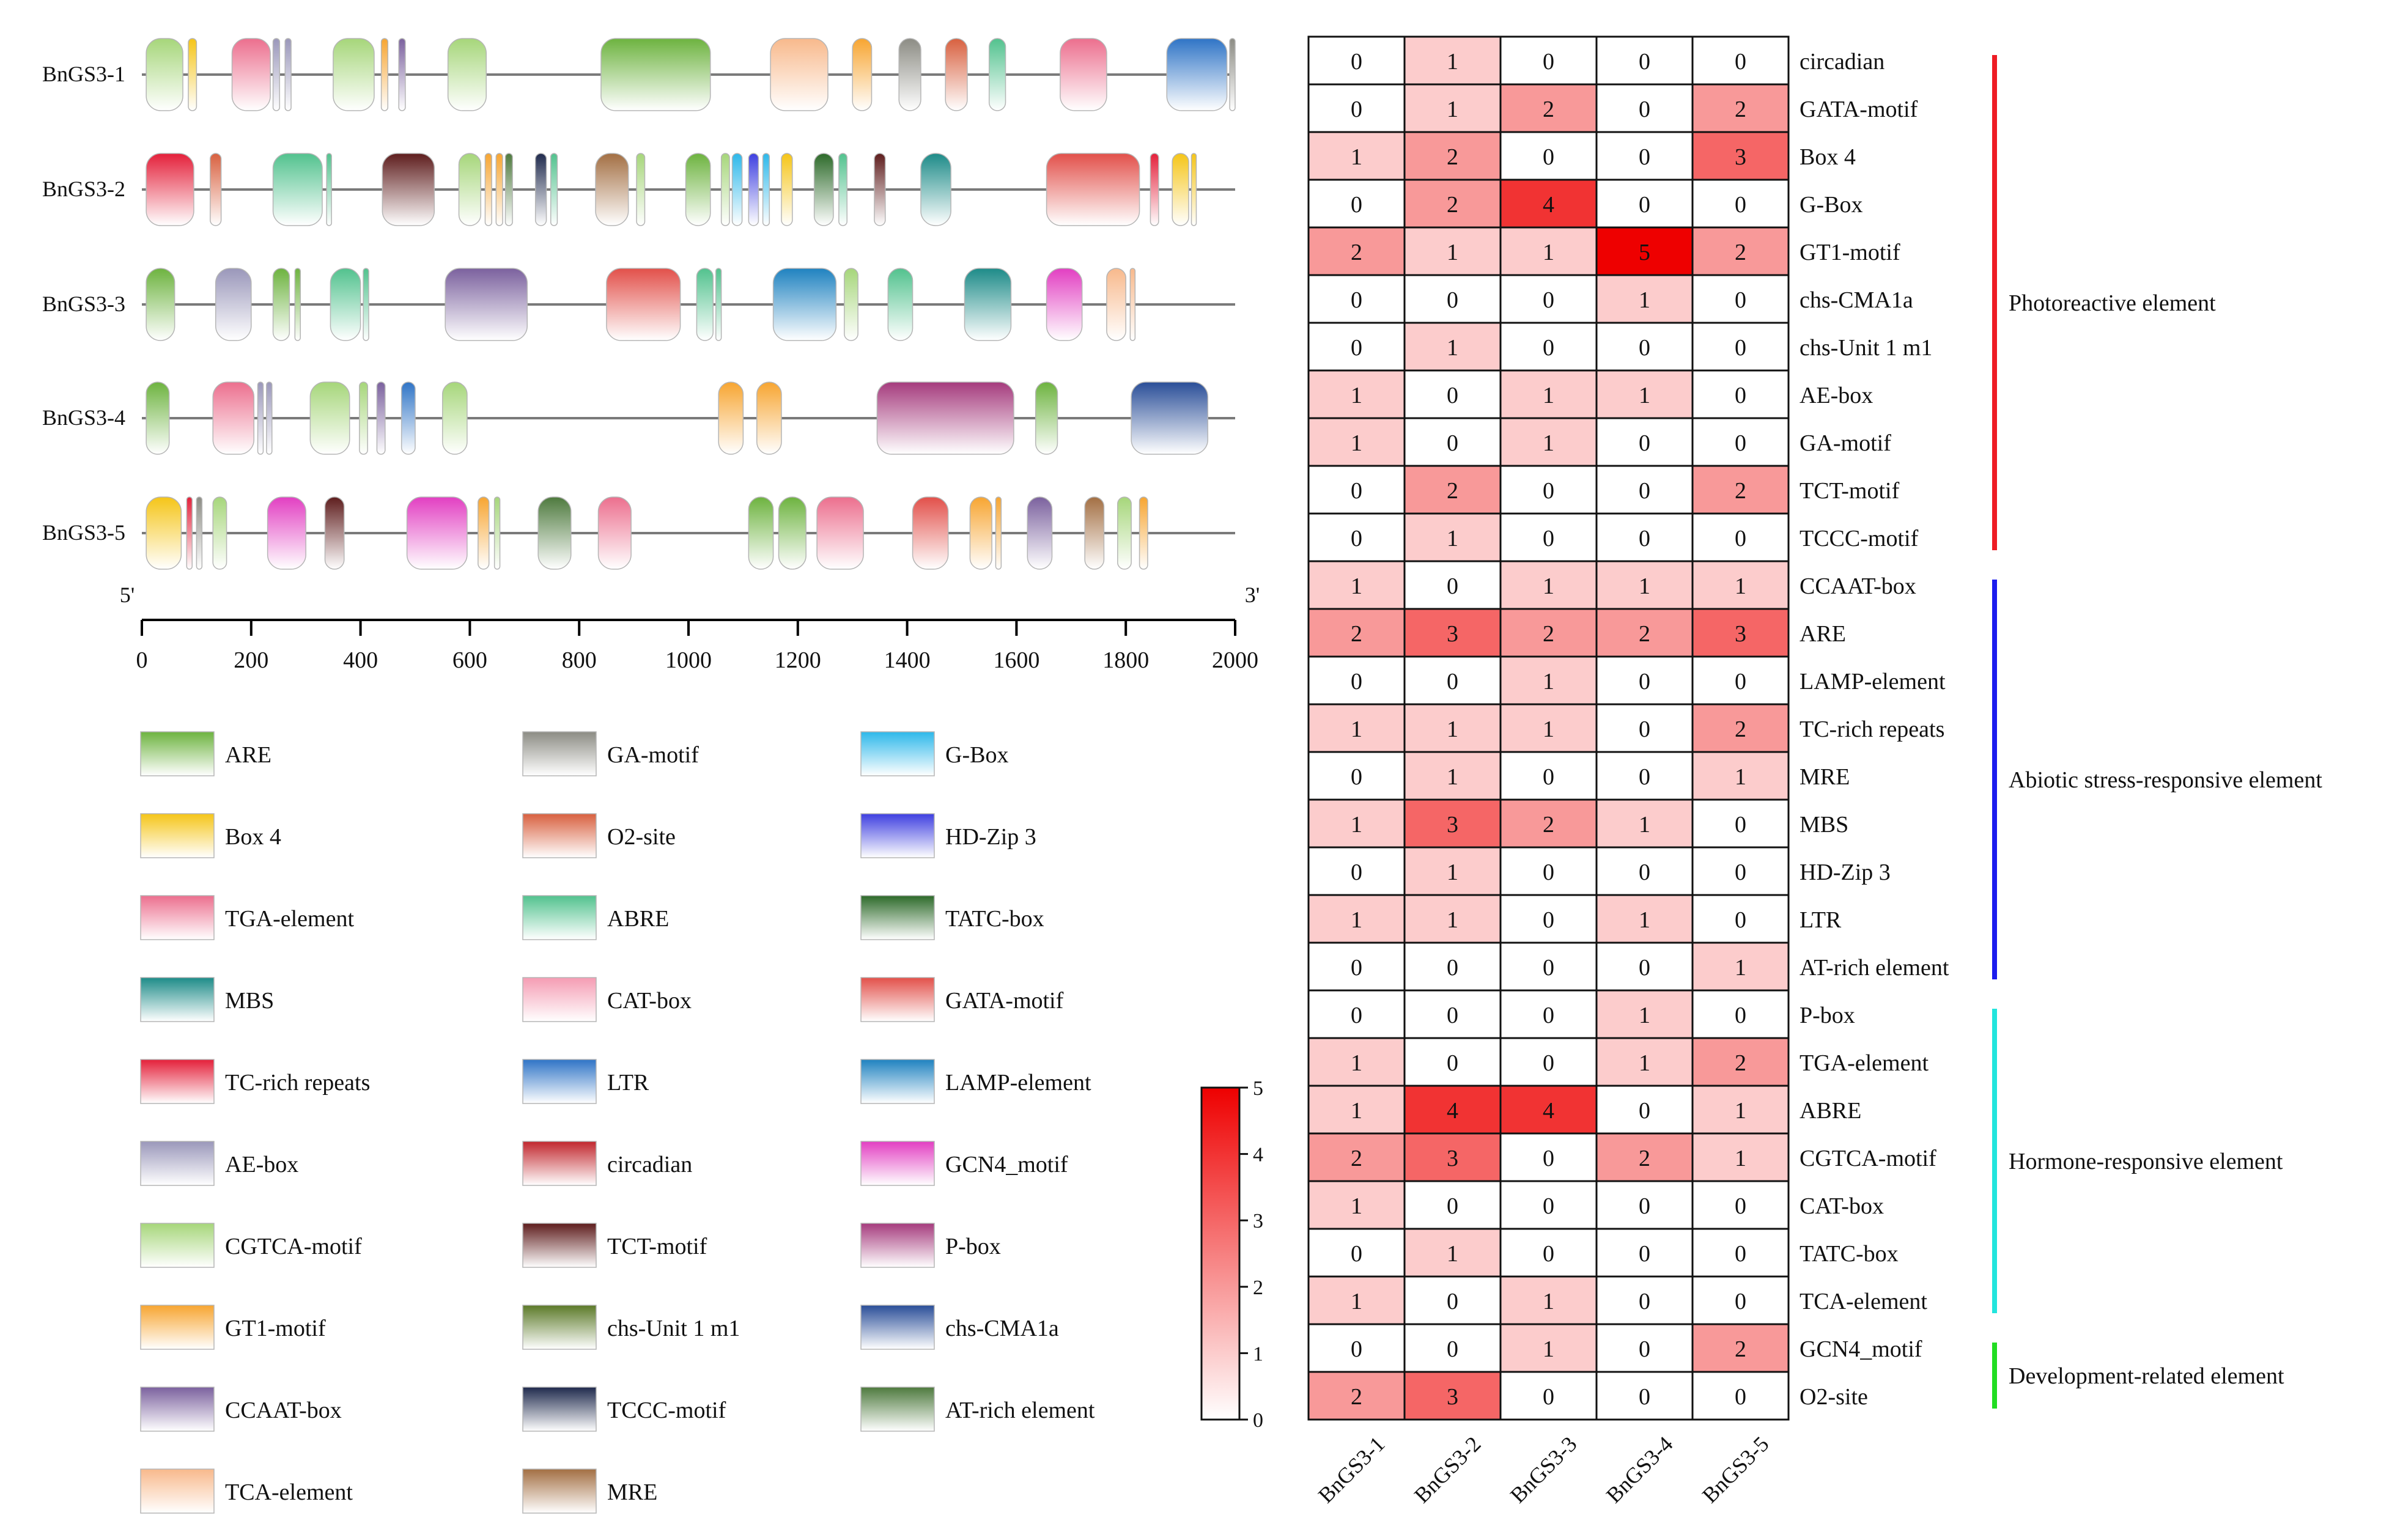 Image resolution: width=2381 pixels, height=1540 pixels. I want to click on element-ltr, so click(408, 418).